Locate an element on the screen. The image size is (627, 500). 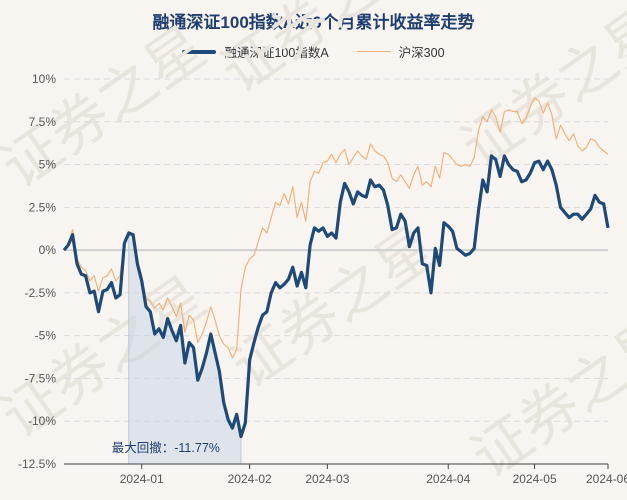
y-tick-label: -2.5% is located at coordinates (41, 293).